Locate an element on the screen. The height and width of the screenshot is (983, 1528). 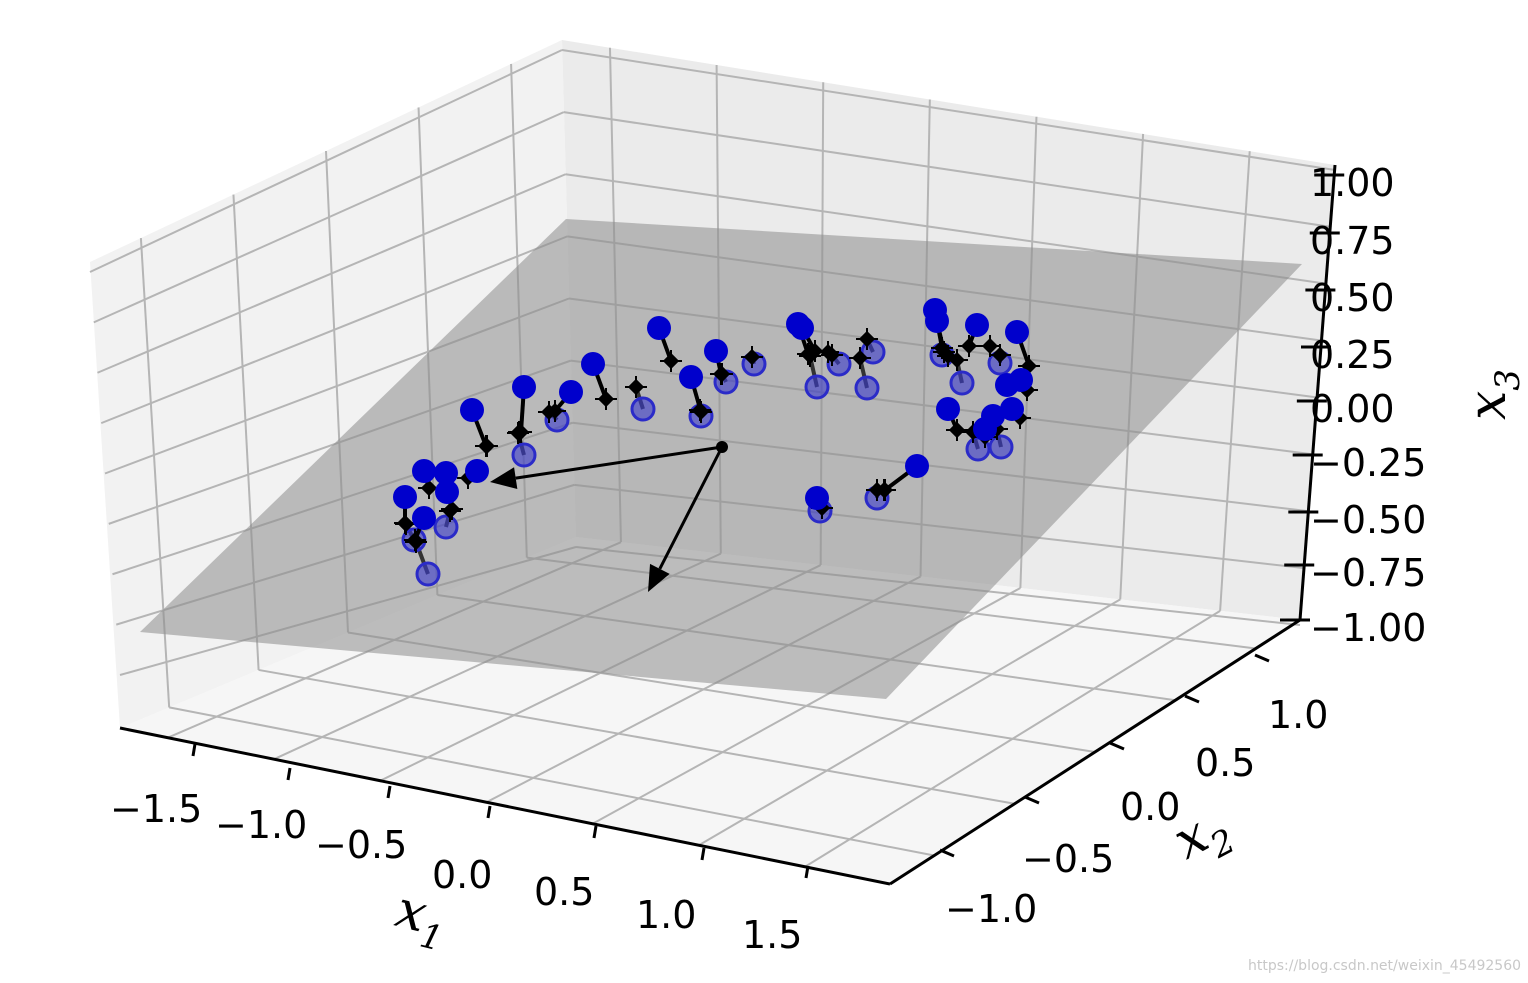
x1-tick-label: 0.0 is located at coordinates (462, 875).